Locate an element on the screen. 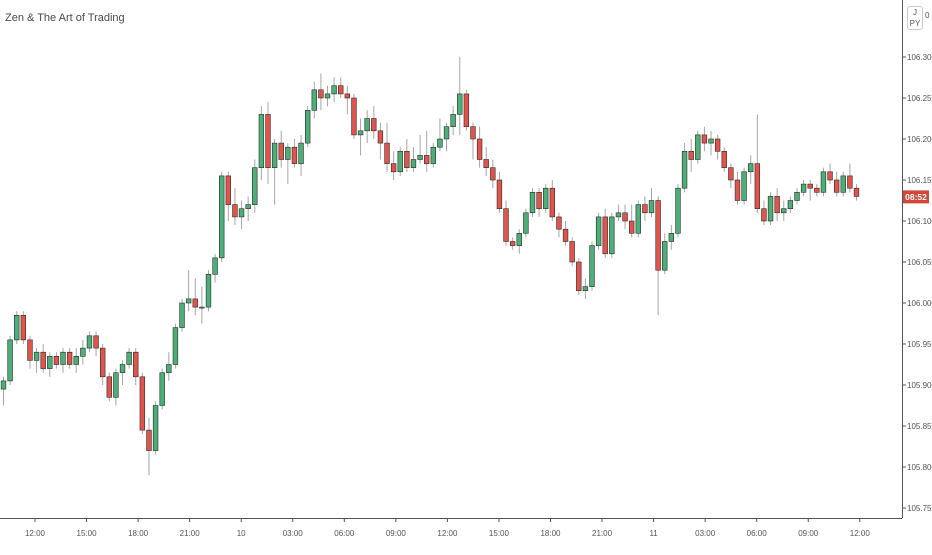 The image size is (932, 555). price-tick-label: 106.100 is located at coordinates (919, 221).